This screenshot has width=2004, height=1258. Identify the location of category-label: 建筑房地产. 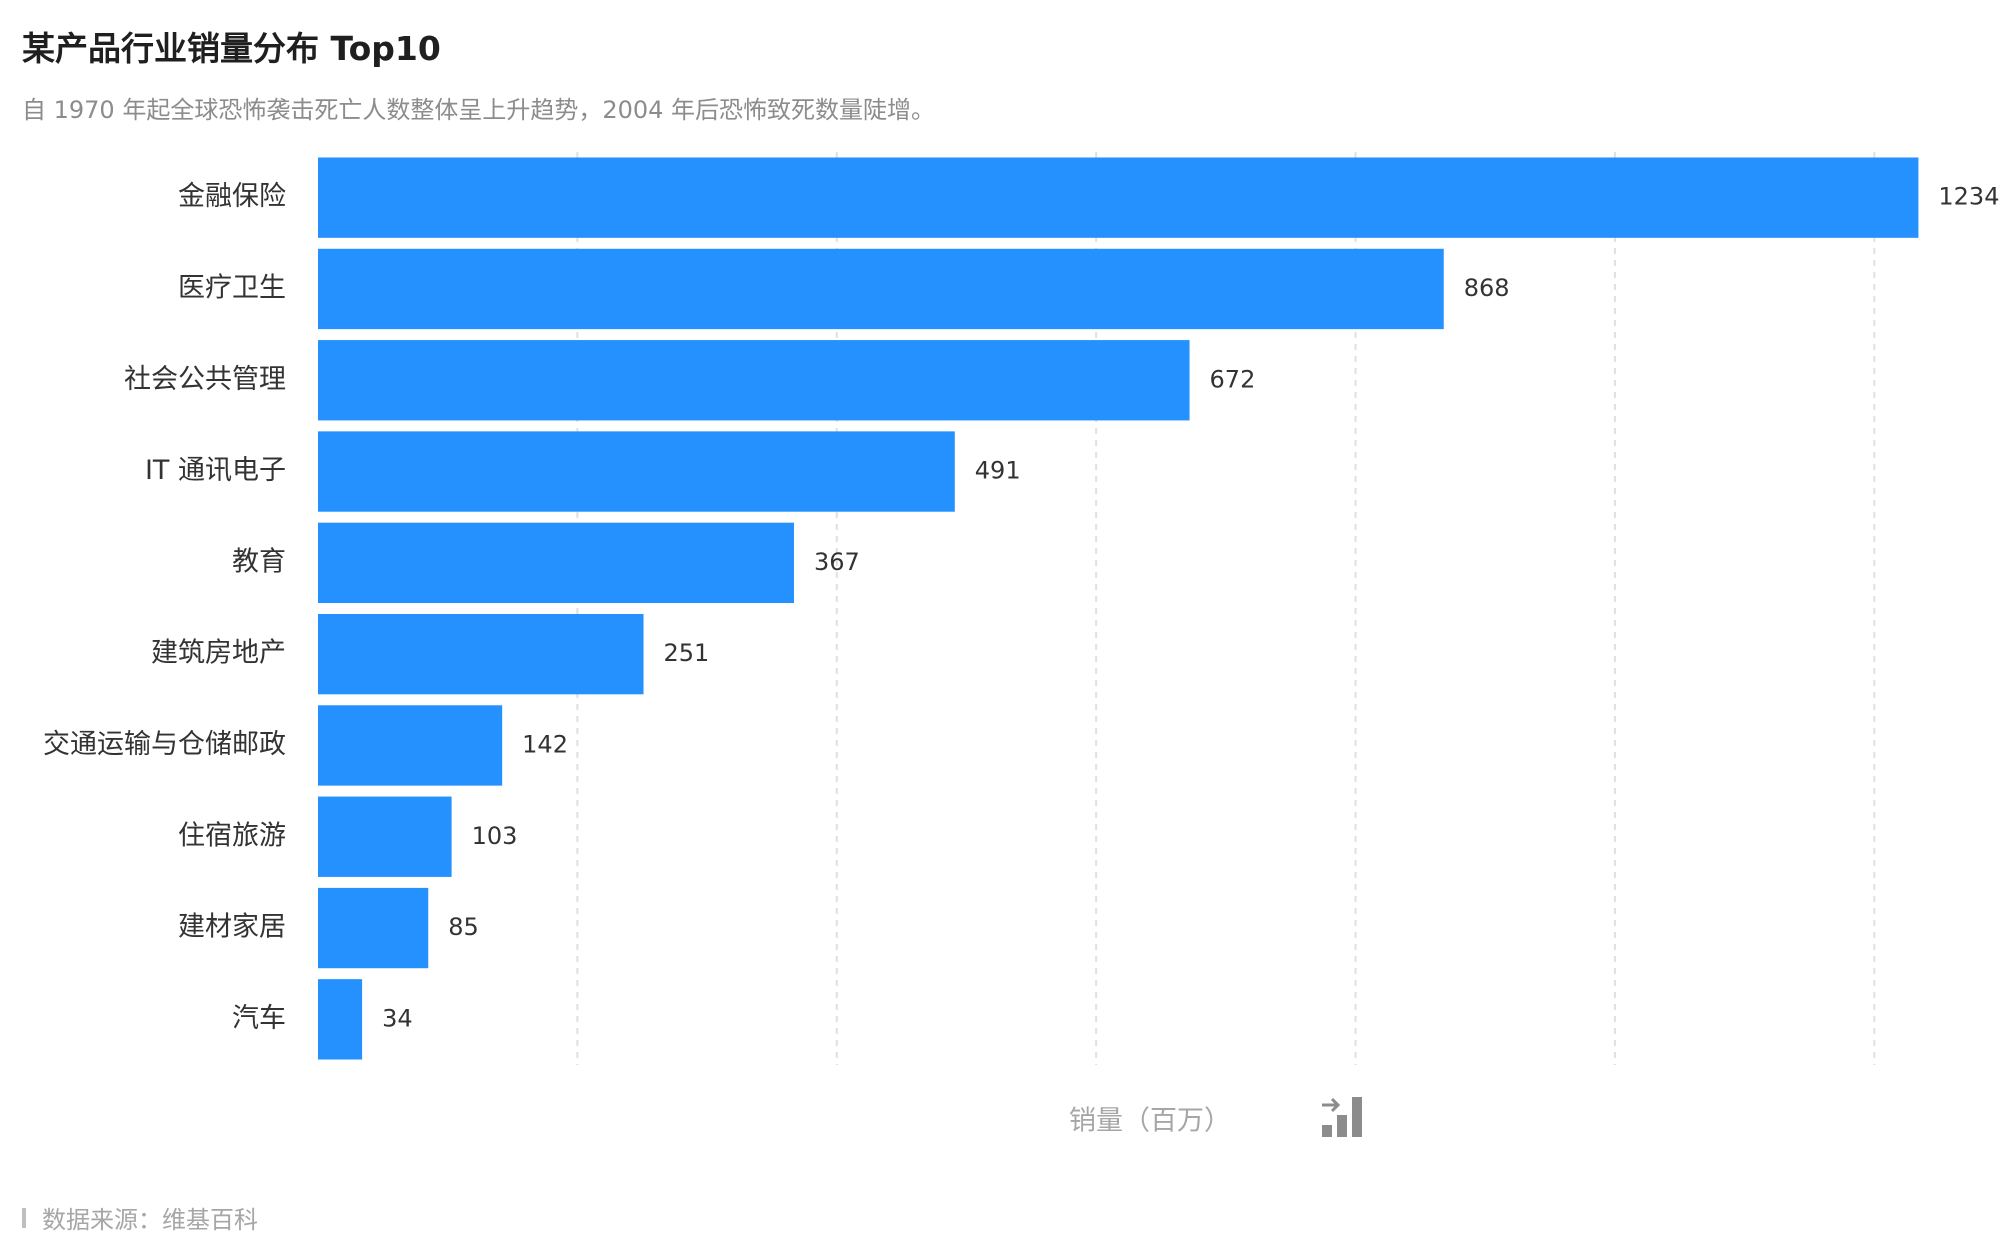
(218, 653).